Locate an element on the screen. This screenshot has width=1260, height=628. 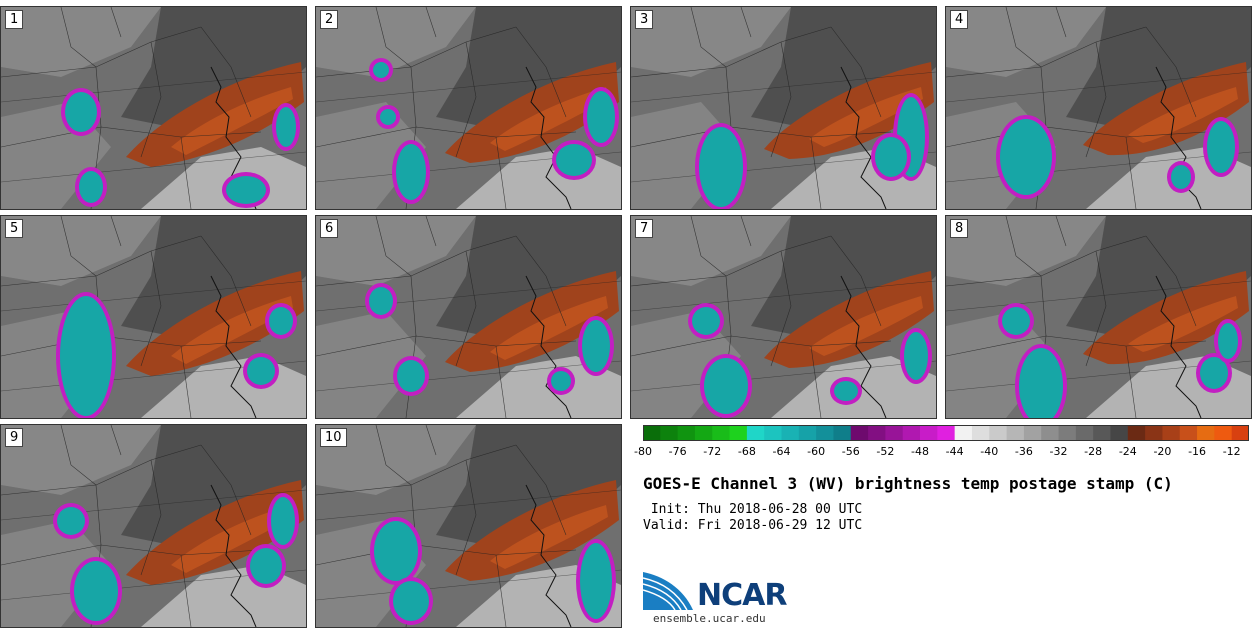
forecast-panel-6: 6 is located at coordinates (468, 317).